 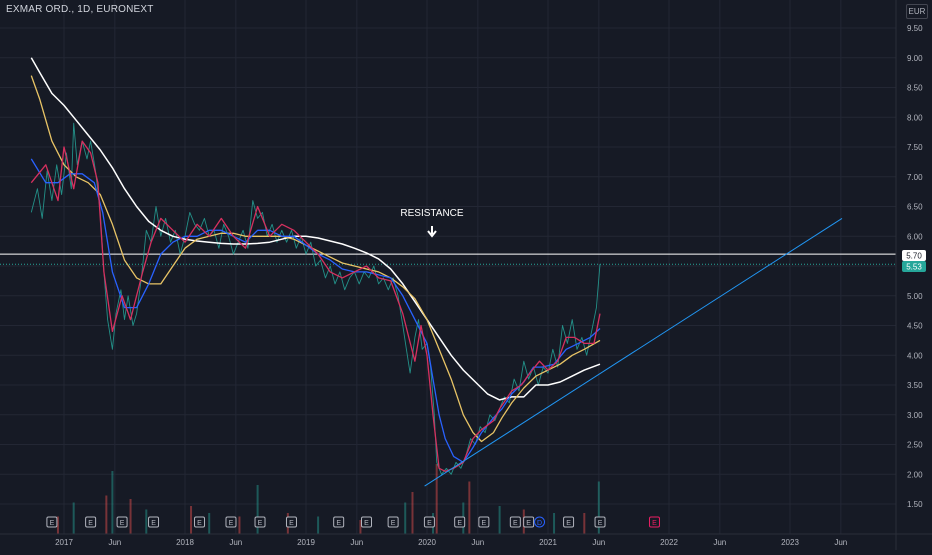 I want to click on y-tick-label: 6.50, so click(x=915, y=207).